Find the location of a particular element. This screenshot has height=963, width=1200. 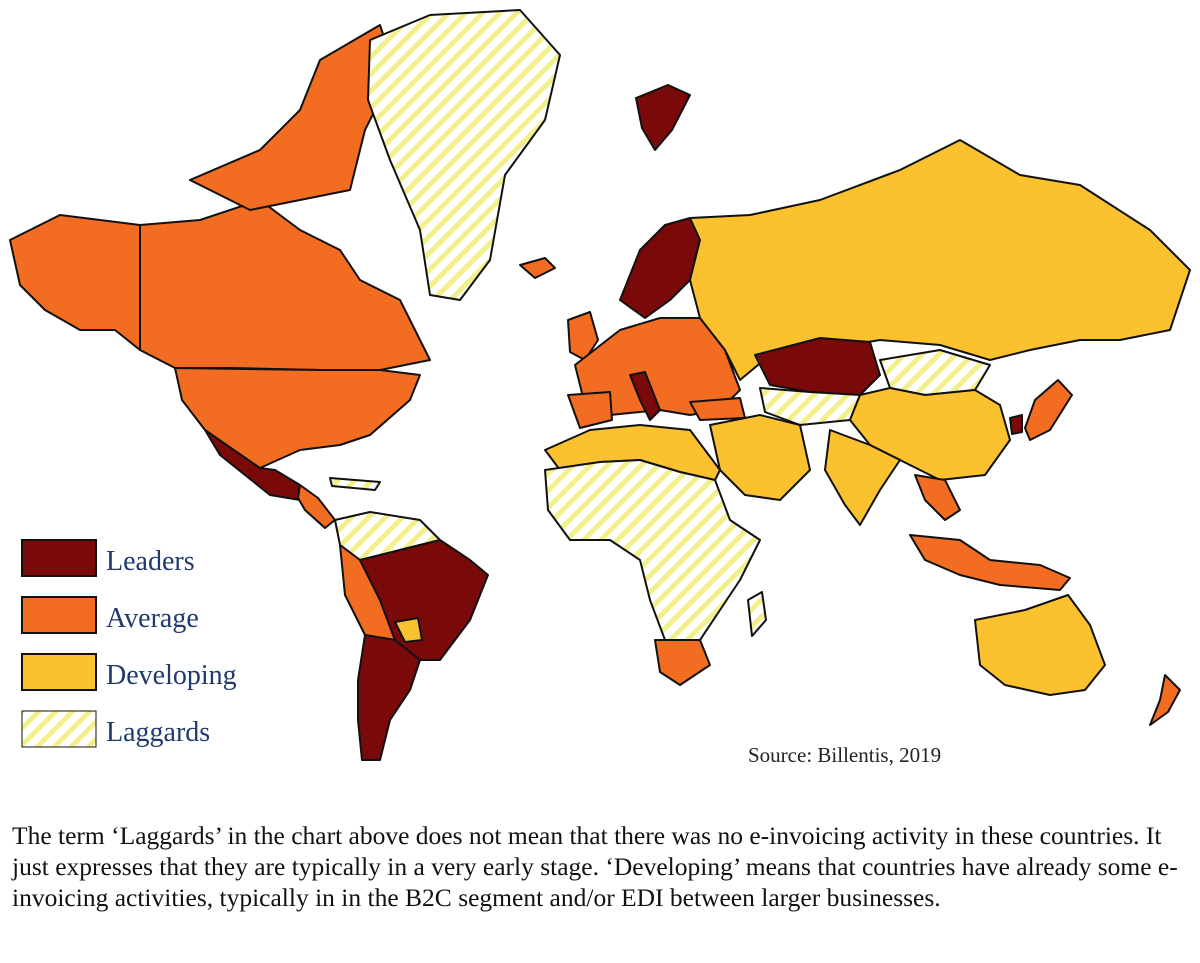

legend-item-leaders: Leaders is located at coordinates (108, 558).